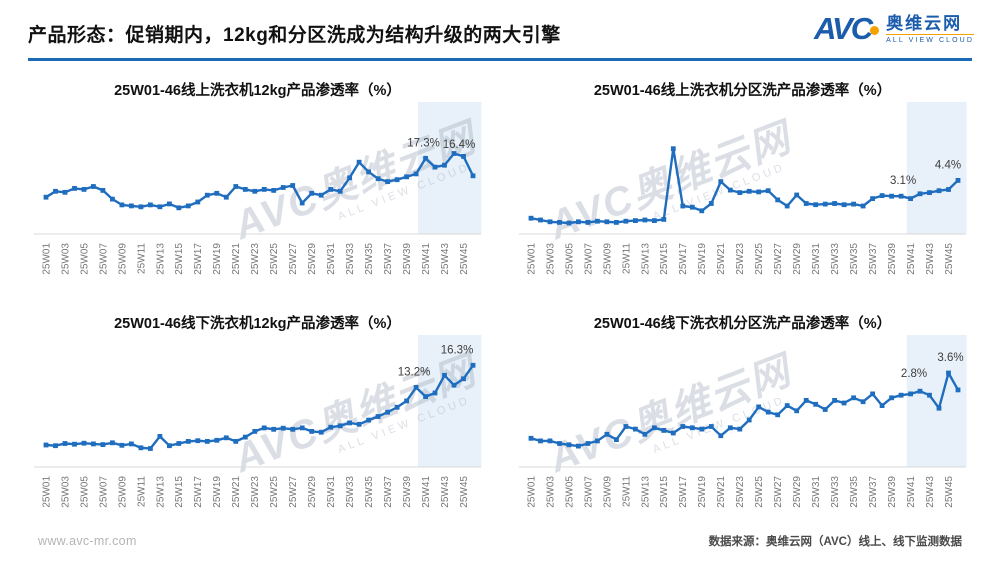 This screenshot has width=1000, height=561. What do you see at coordinates (414, 372) in the screenshot?
I see `svg-text: 13.2%` at bounding box center [414, 372].